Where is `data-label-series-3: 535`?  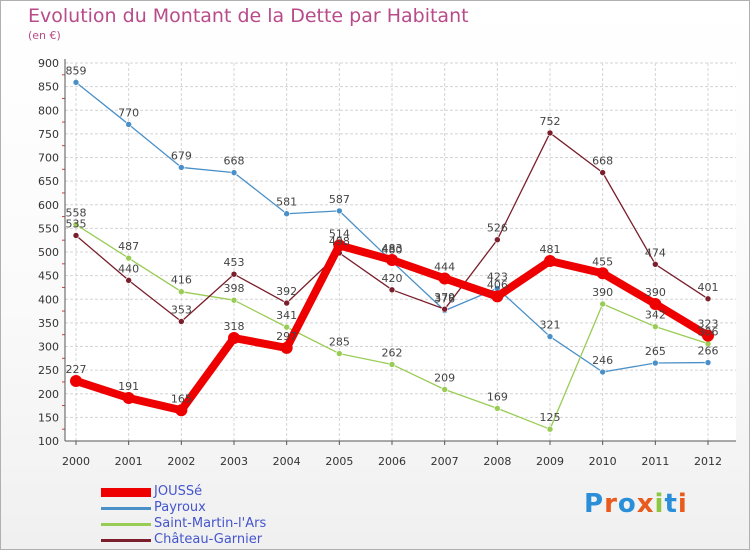
data-label-series-3: 535 is located at coordinates (76, 223).